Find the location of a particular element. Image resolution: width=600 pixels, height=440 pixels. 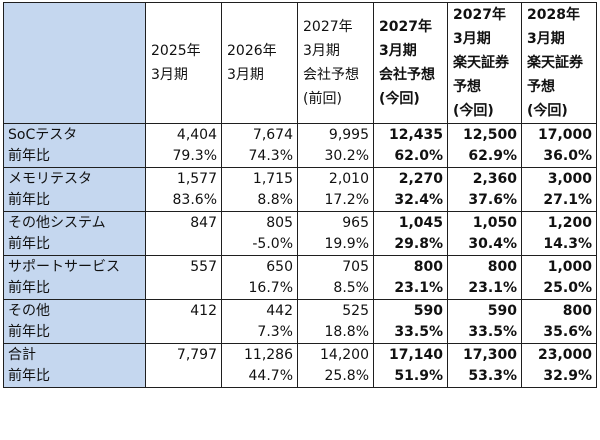

yoy-cell: 27.1% is located at coordinates (559, 201).